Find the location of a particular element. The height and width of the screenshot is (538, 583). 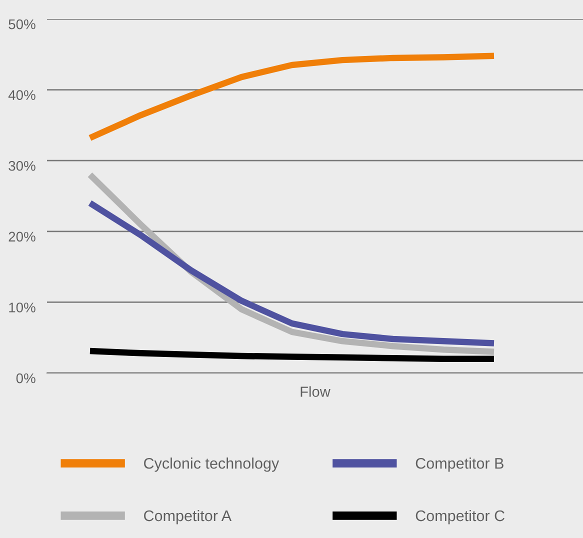

y-tick-label: 50% is located at coordinates (22, 24).